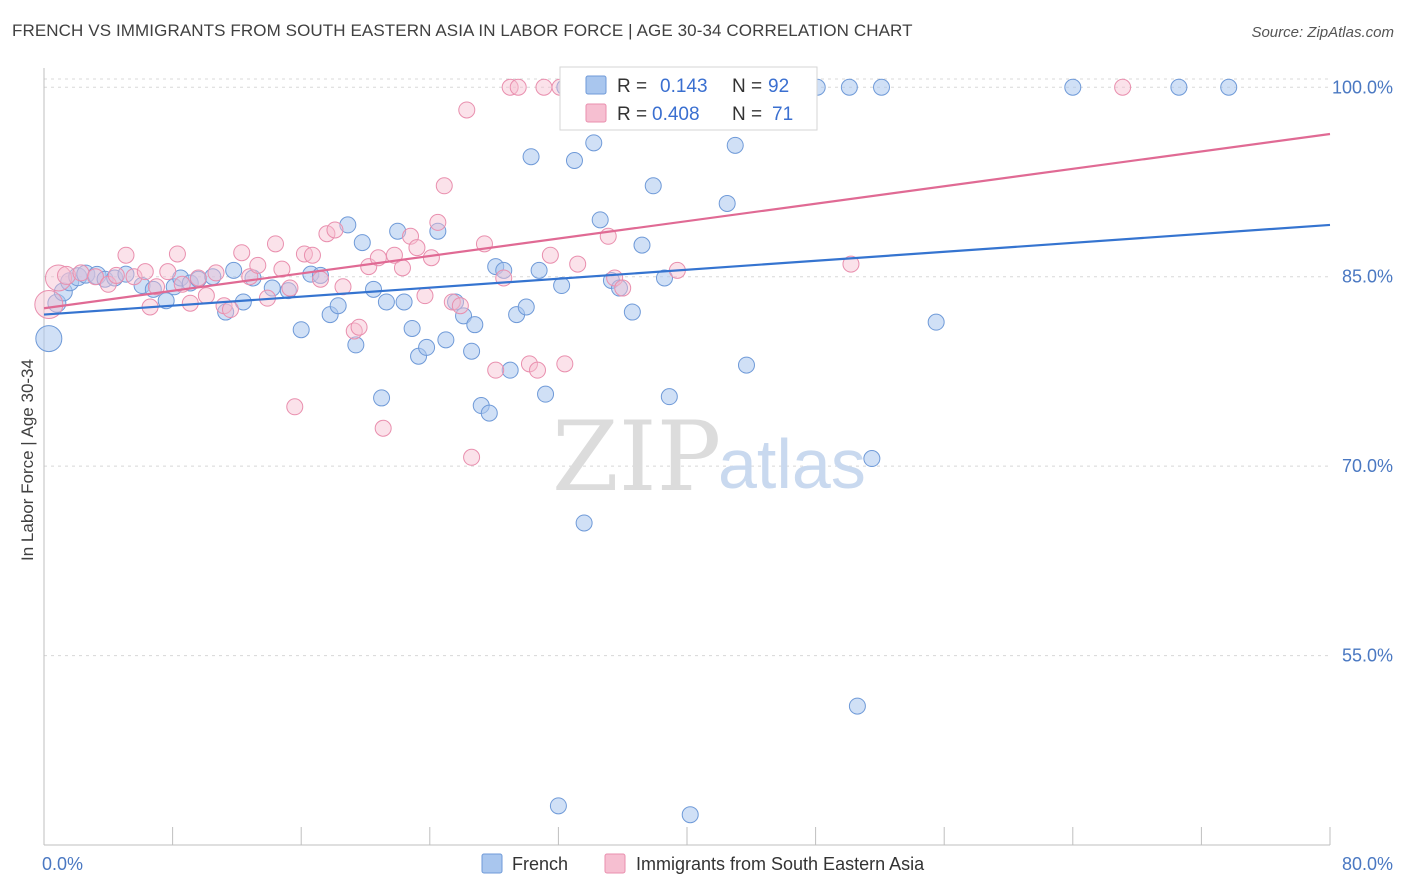 This screenshot has height=892, width=1406. Describe the element at coordinates (1367, 656) in the screenshot. I see `y-tick-label: 55.0%` at that location.